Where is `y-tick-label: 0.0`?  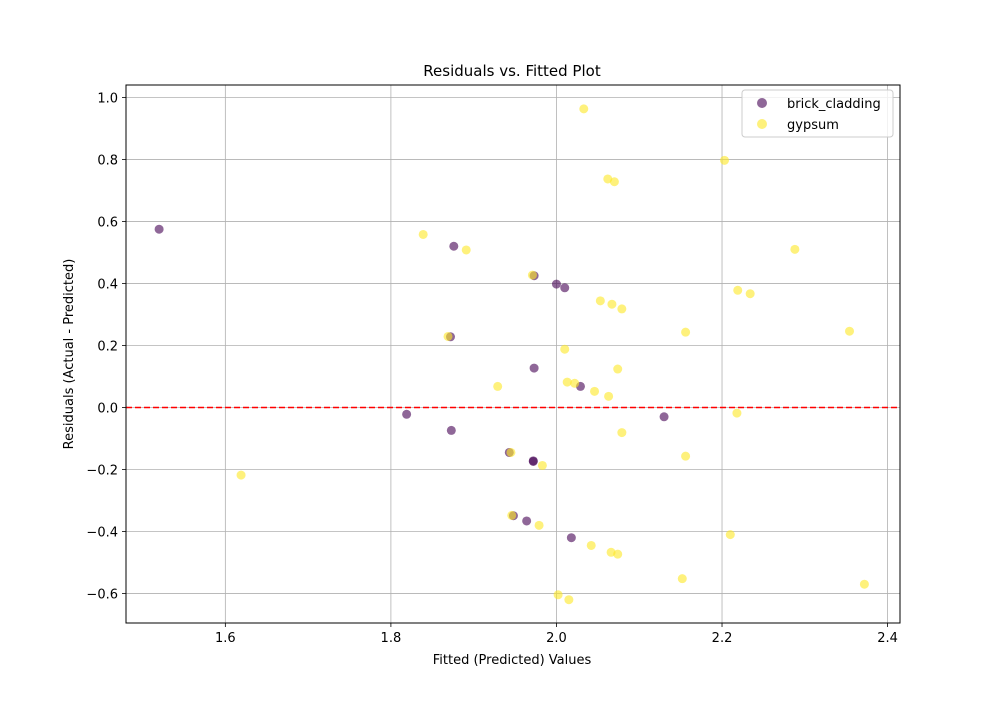
y-tick-label: 0.0 is located at coordinates (107, 408).